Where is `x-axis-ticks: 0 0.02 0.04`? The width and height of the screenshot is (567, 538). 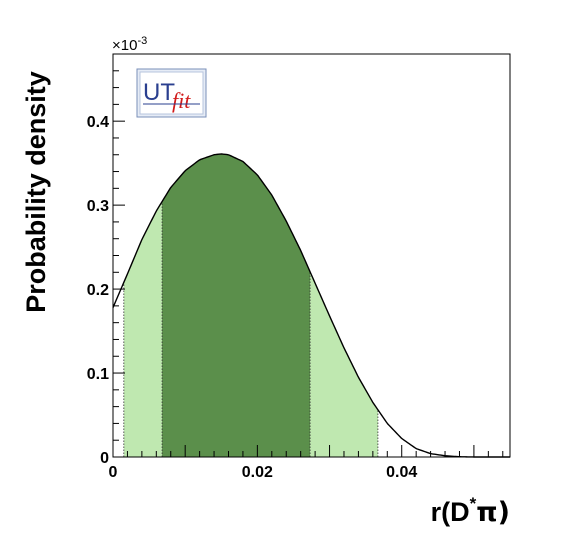
x-axis-ticks: 0 0.02 0.04 is located at coordinates (306, 463).